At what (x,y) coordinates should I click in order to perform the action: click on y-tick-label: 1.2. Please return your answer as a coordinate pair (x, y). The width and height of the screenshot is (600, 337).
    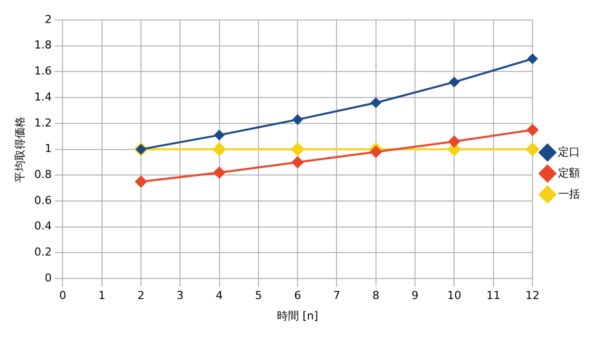
    Looking at the image, I should click on (43, 123).